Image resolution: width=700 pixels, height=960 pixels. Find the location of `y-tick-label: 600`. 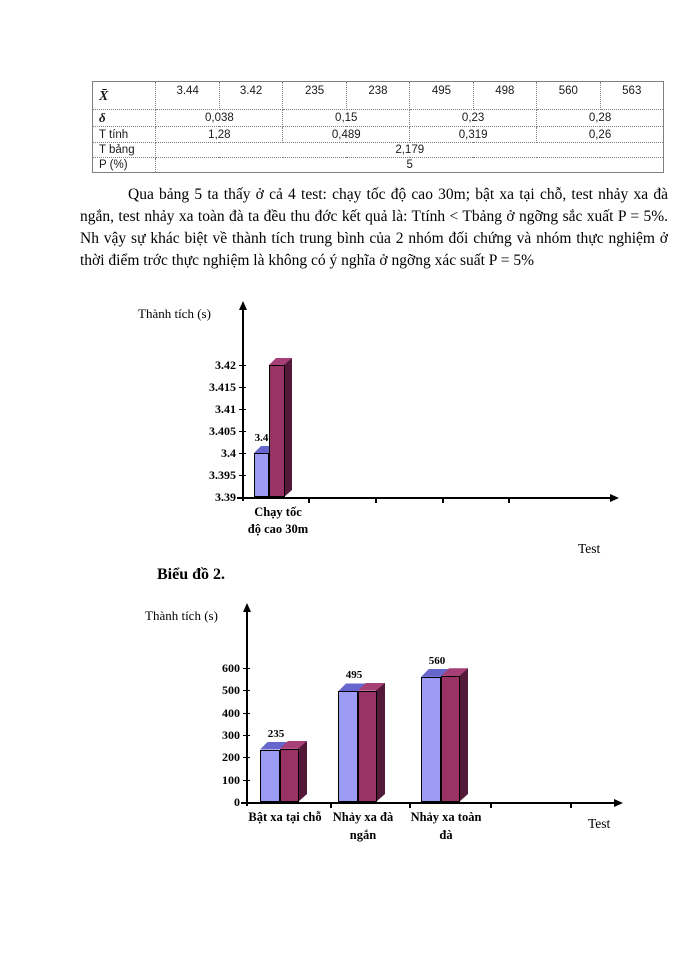

y-tick-label: 600 is located at coordinates (231, 668).